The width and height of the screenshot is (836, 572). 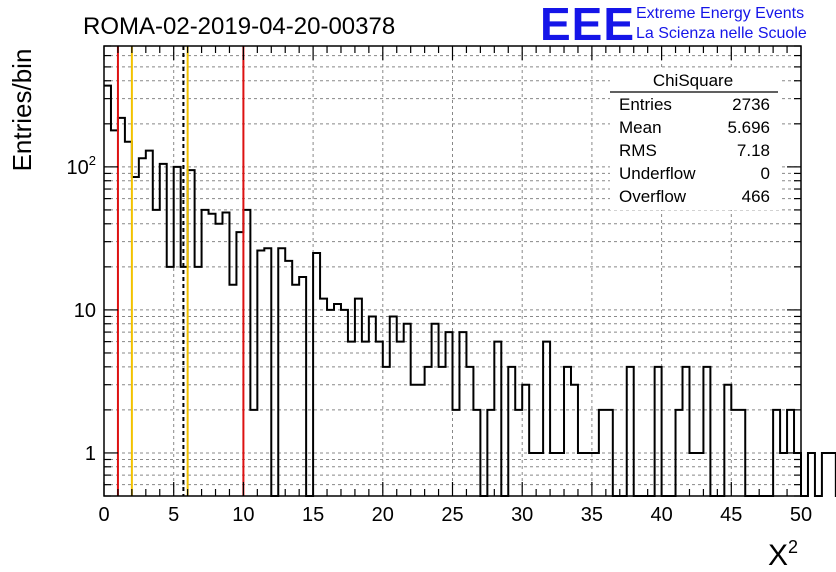 What do you see at coordinates (753, 150) in the screenshot?
I see `stats-value: 7.18` at bounding box center [753, 150].